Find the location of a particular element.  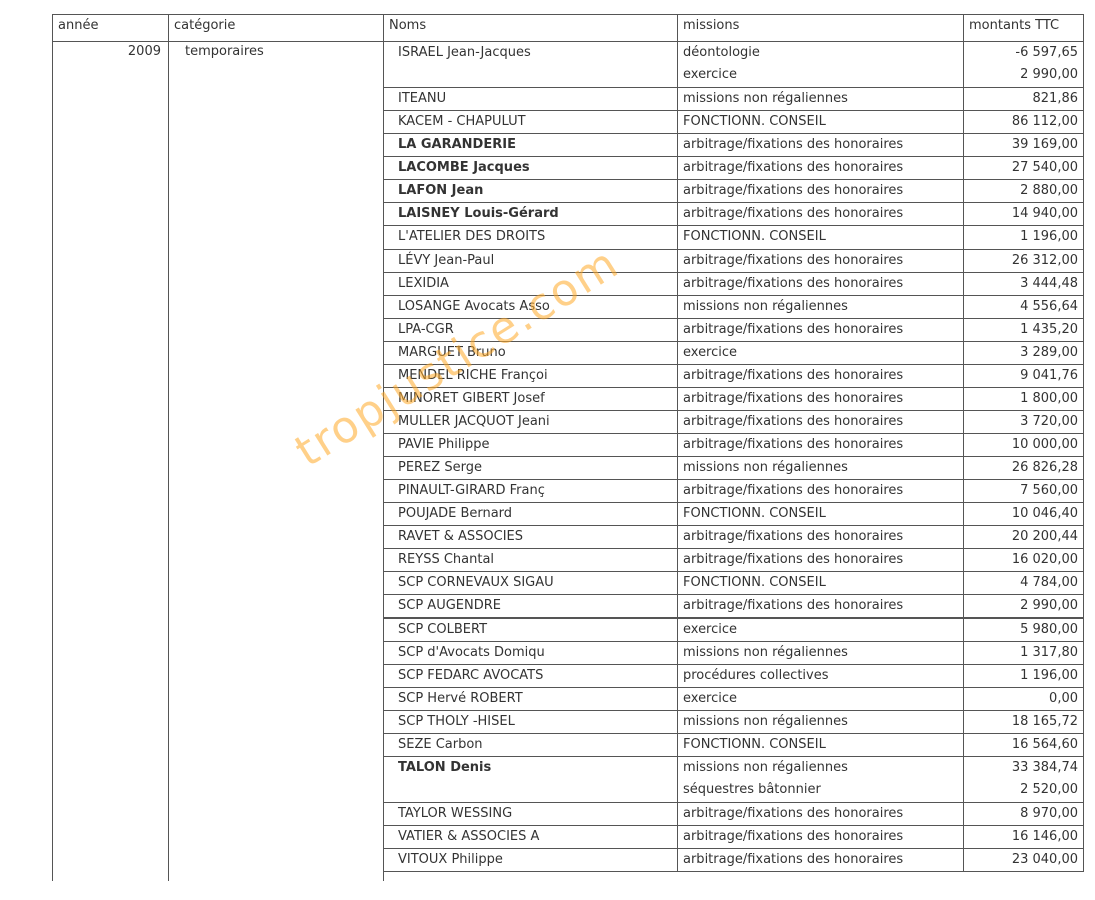

amount-cell: 2 880,00 is located at coordinates (1023, 191).